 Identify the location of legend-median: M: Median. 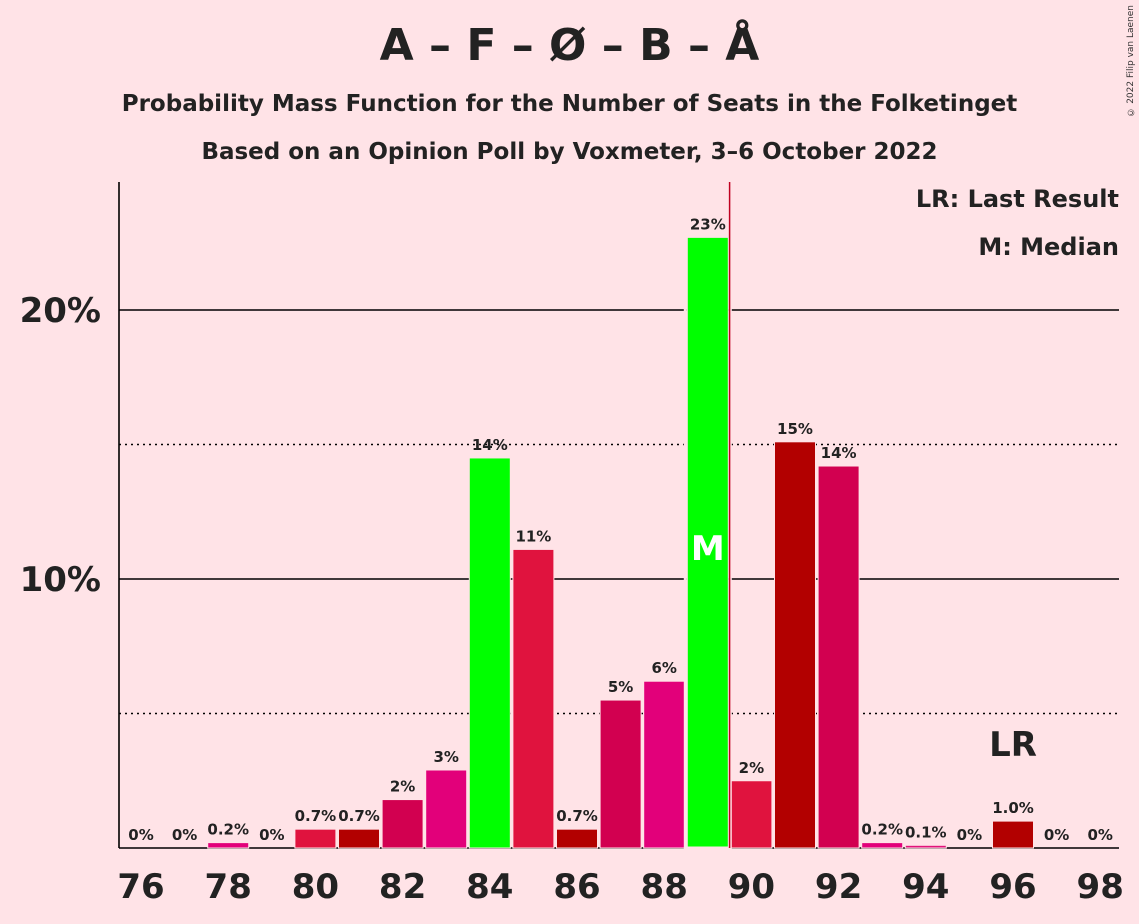
(1048, 247).